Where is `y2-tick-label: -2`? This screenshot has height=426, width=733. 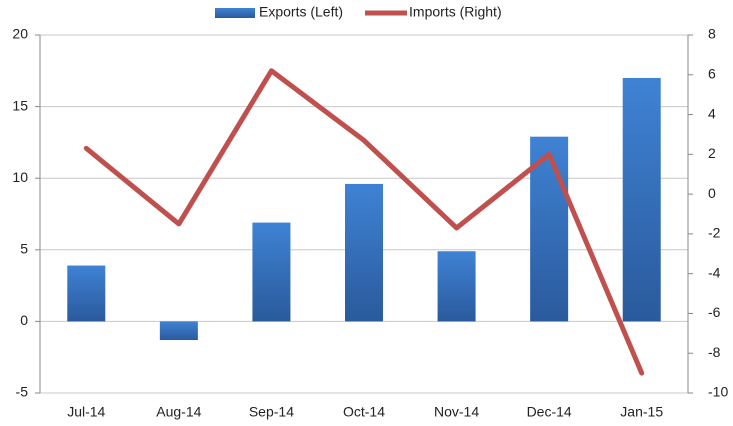 y2-tick-label: -2 is located at coordinates (714, 233).